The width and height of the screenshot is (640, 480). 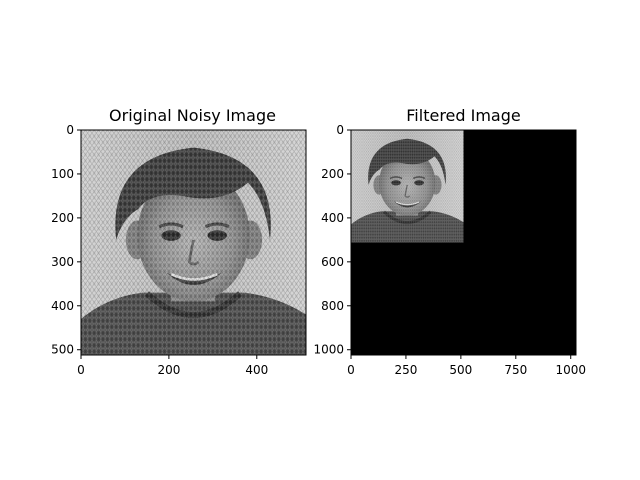 What do you see at coordinates (62, 350) in the screenshot?
I see `y-tick-label: 500` at bounding box center [62, 350].